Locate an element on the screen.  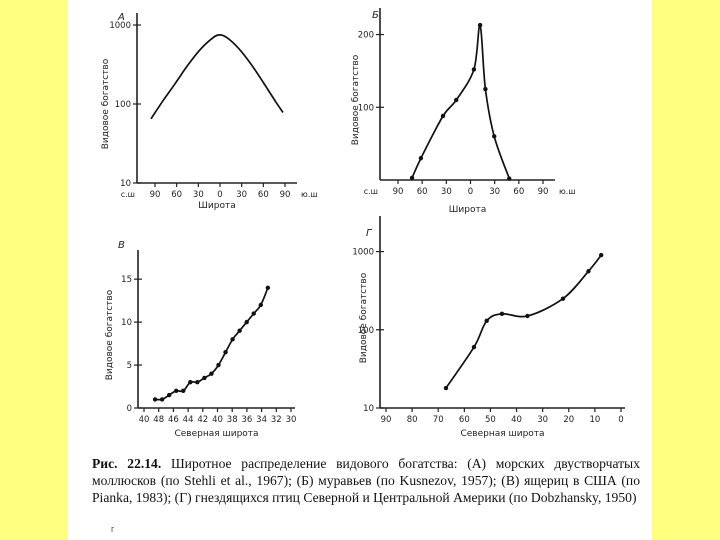
panel-1-y-tick-label: 1000 is located at coordinates (120, 26).